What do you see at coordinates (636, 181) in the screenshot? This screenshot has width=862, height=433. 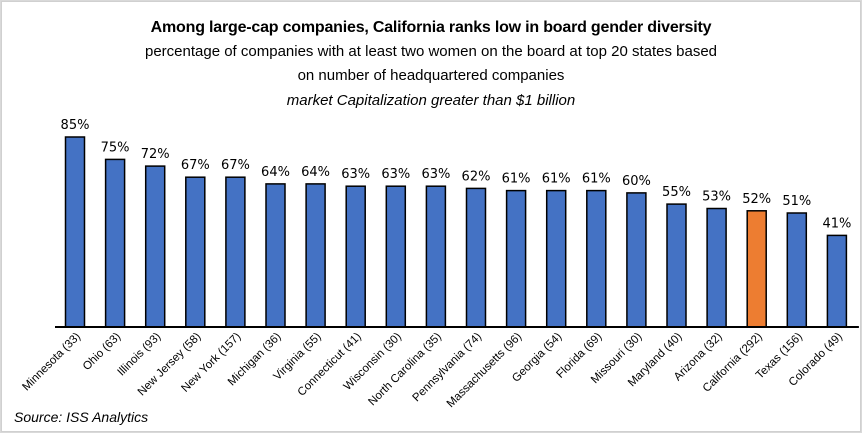 I see `data-label: 60%` at bounding box center [636, 181].